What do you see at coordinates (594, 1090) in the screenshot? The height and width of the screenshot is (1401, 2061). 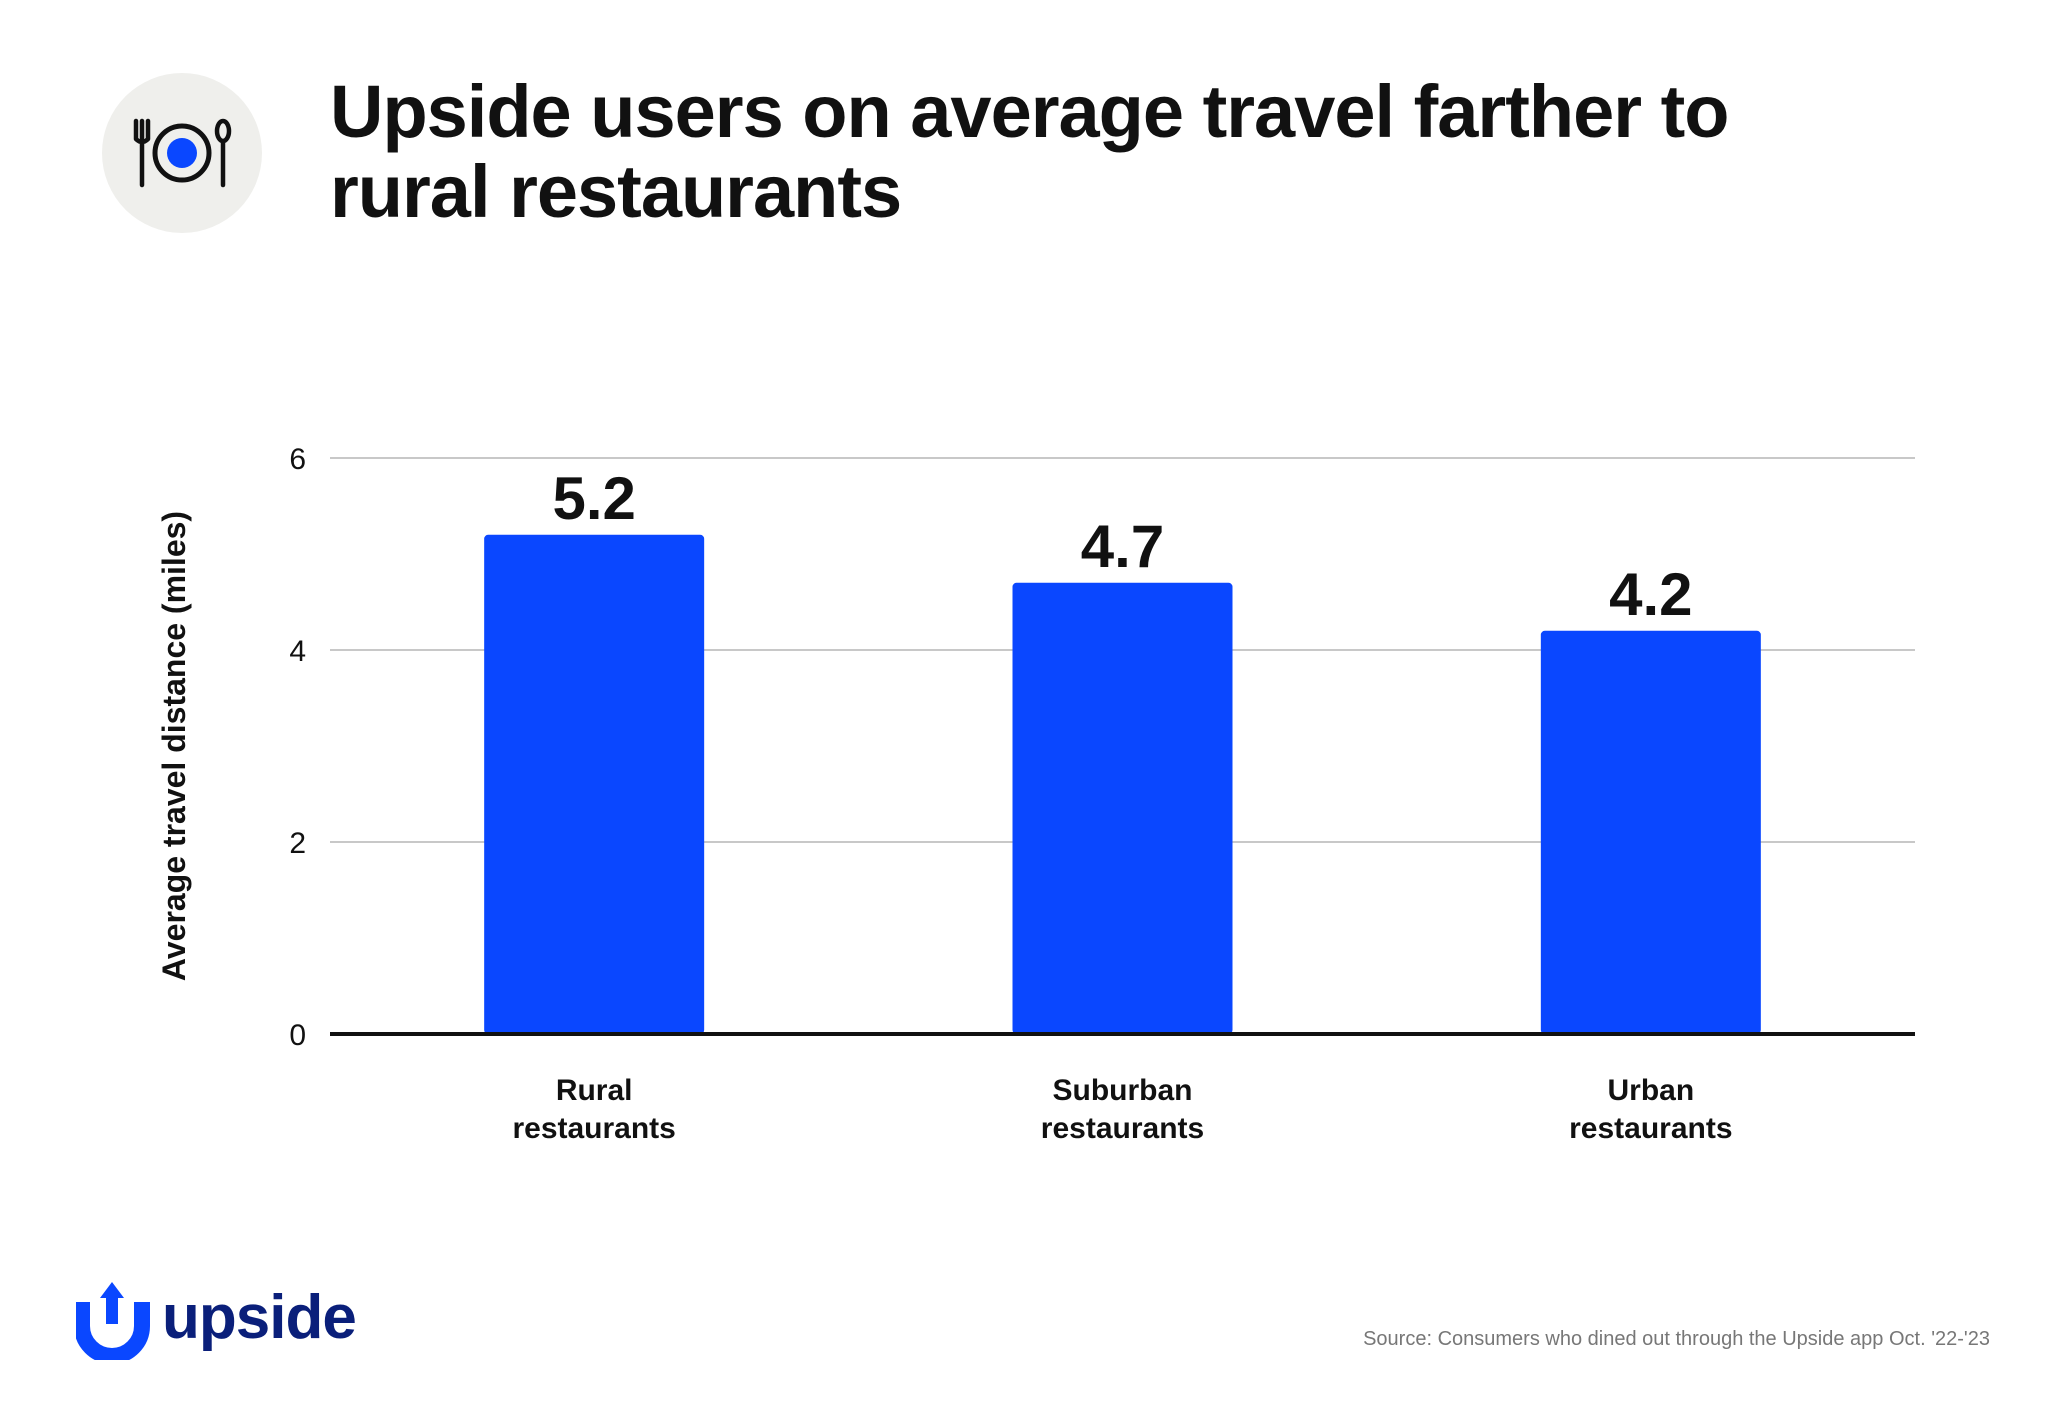 I see `x-tick-label: Rural` at bounding box center [594, 1090].